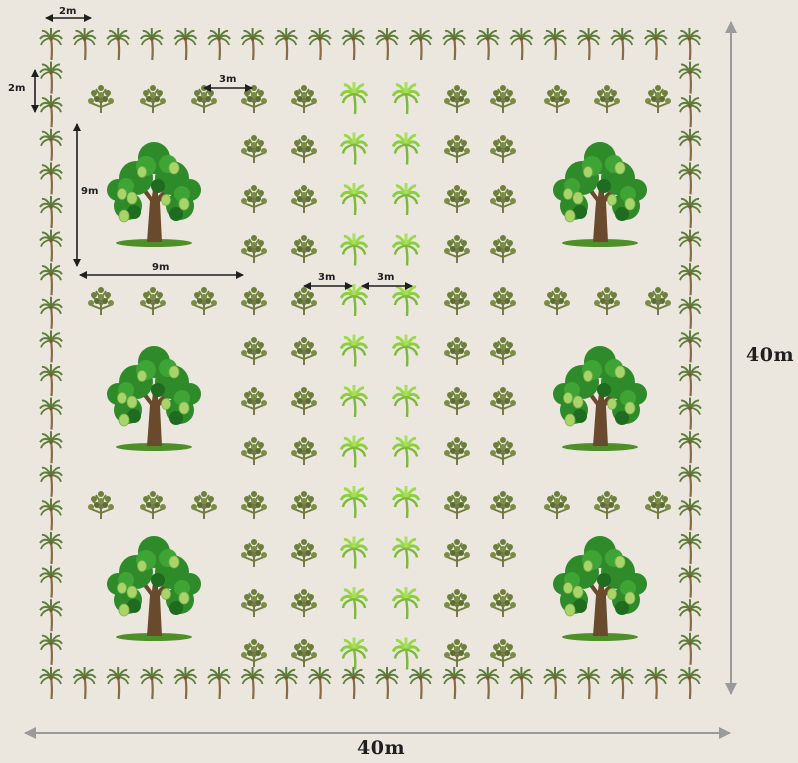 Image resolution: width=798 pixels, height=763 pixels. Describe the element at coordinates (90, 191) in the screenshot. I see `label-tree-block-height: 9m` at that location.